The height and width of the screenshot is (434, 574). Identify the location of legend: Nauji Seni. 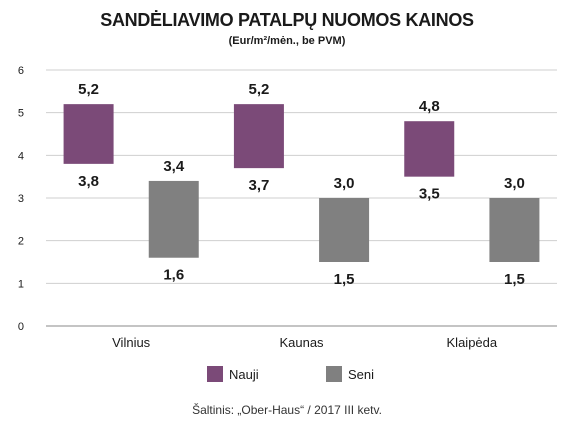
(287, 376).